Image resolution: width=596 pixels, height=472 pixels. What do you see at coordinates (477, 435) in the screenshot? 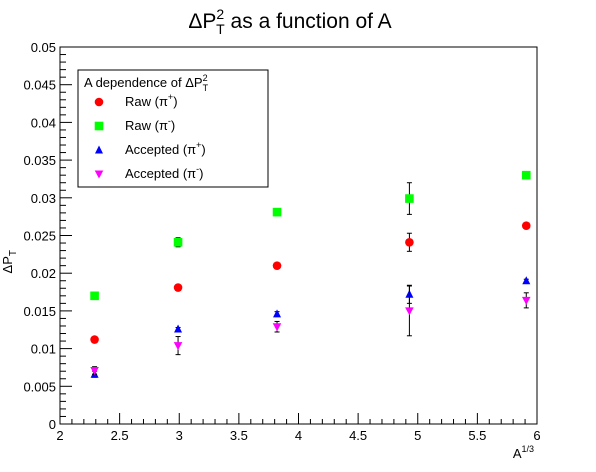
I see `x-tick-label: 5.5` at bounding box center [477, 435].